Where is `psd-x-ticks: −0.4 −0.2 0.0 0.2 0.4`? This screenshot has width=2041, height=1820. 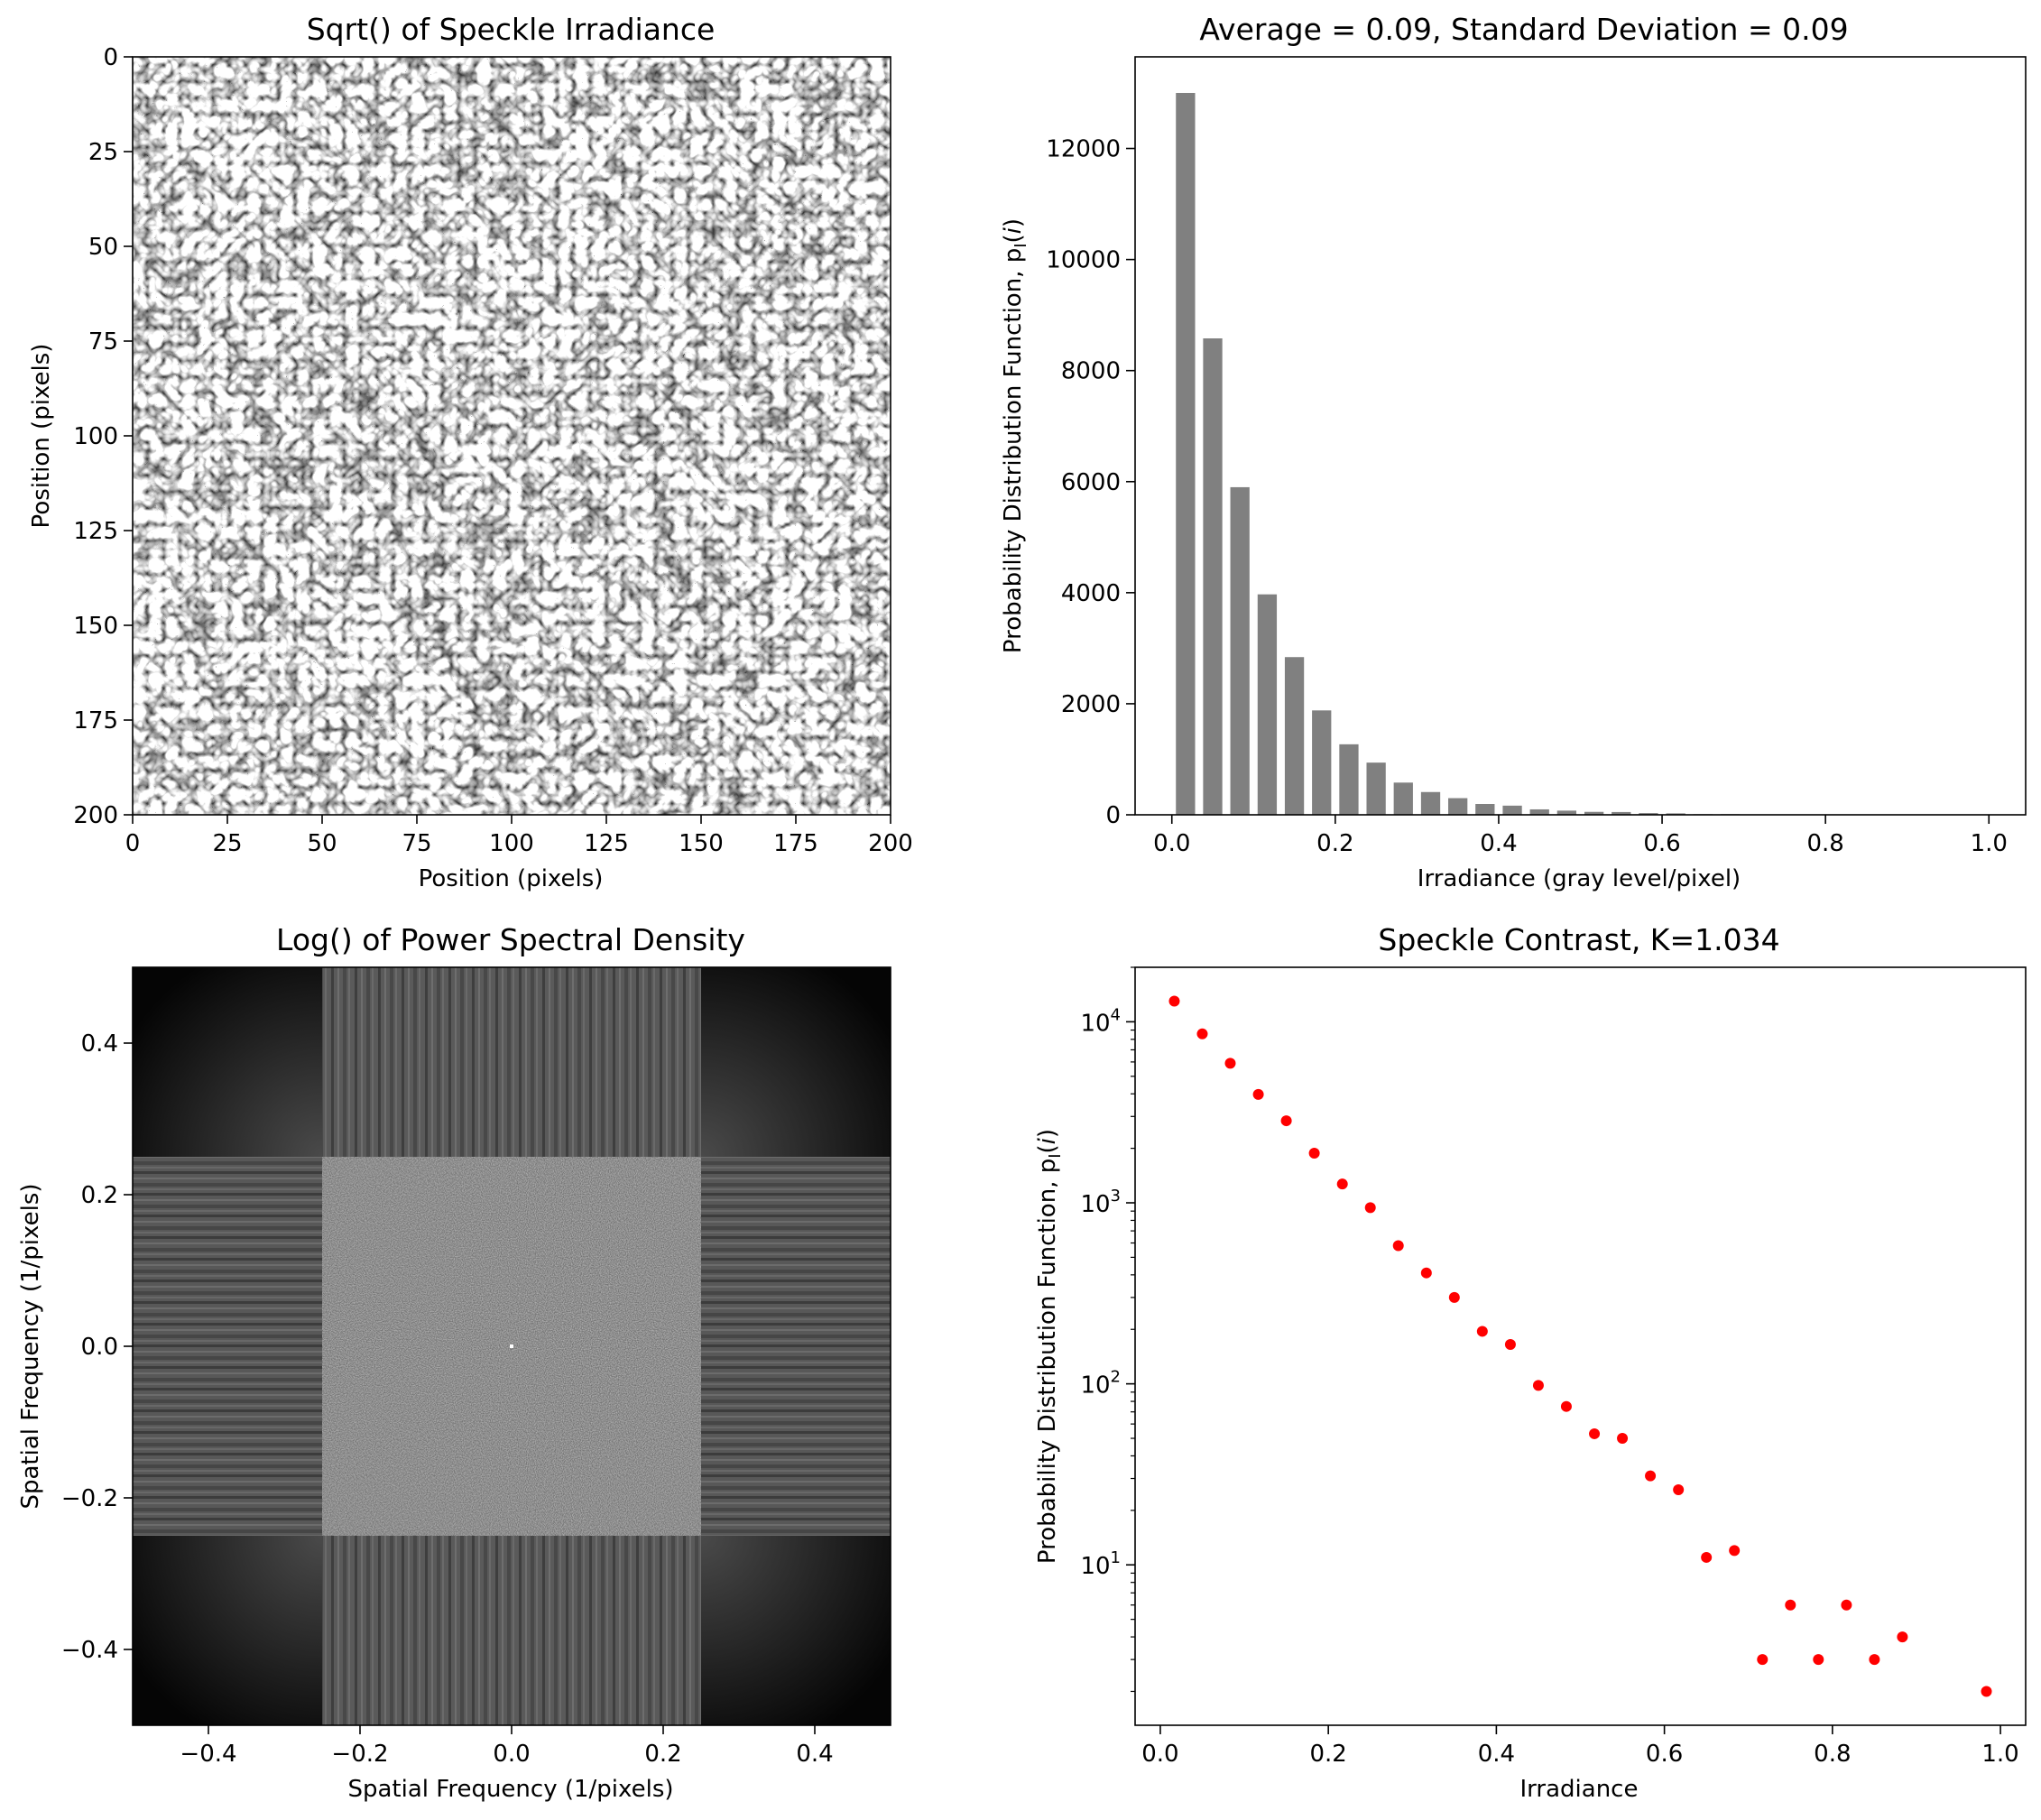 psd-x-ticks: −0.4 −0.2 0.0 0.2 0.4 is located at coordinates (507, 1746).